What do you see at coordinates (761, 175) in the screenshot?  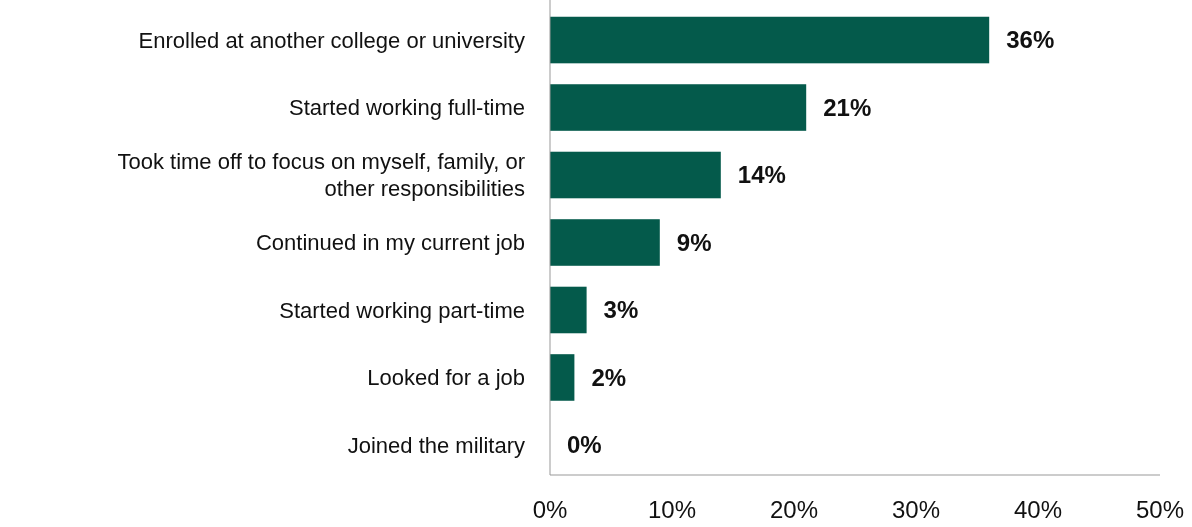 I see `data-label: 14%` at bounding box center [761, 175].